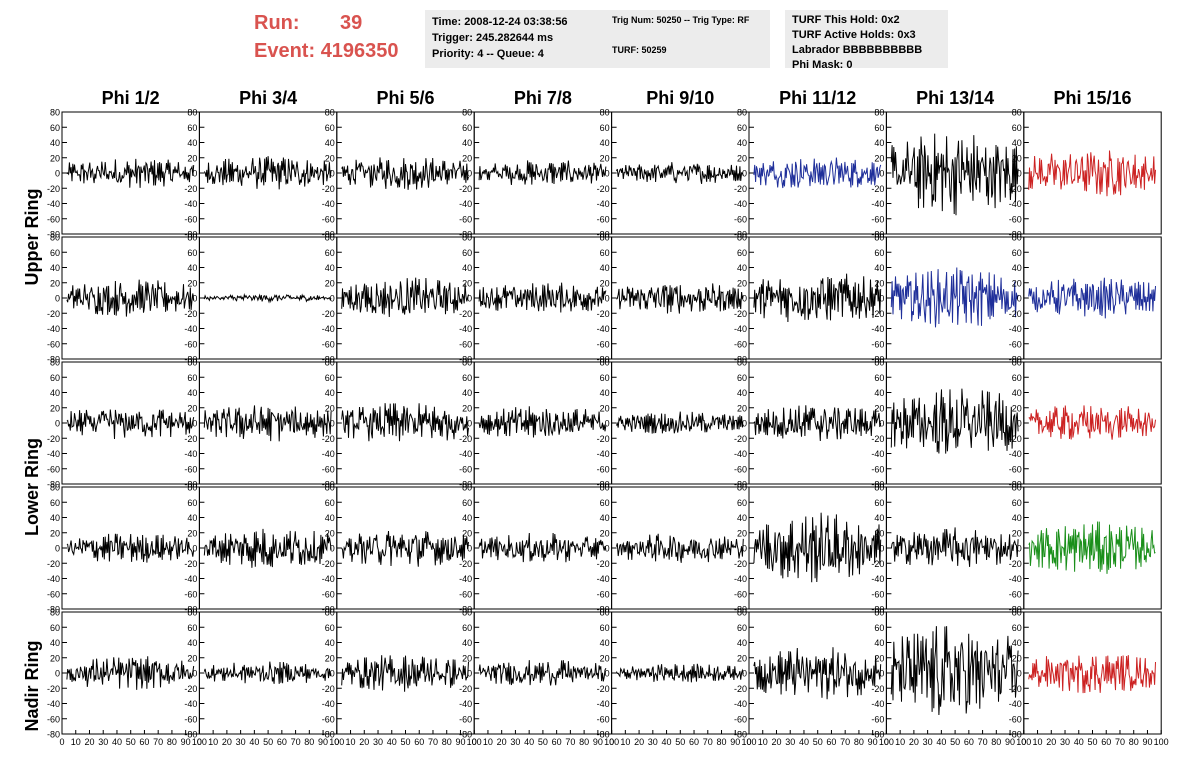 The height and width of the screenshot is (772, 1196). What do you see at coordinates (857, 50) in the screenshot?
I see `labrador-line: Labrador BBBBBBBBBB` at bounding box center [857, 50].